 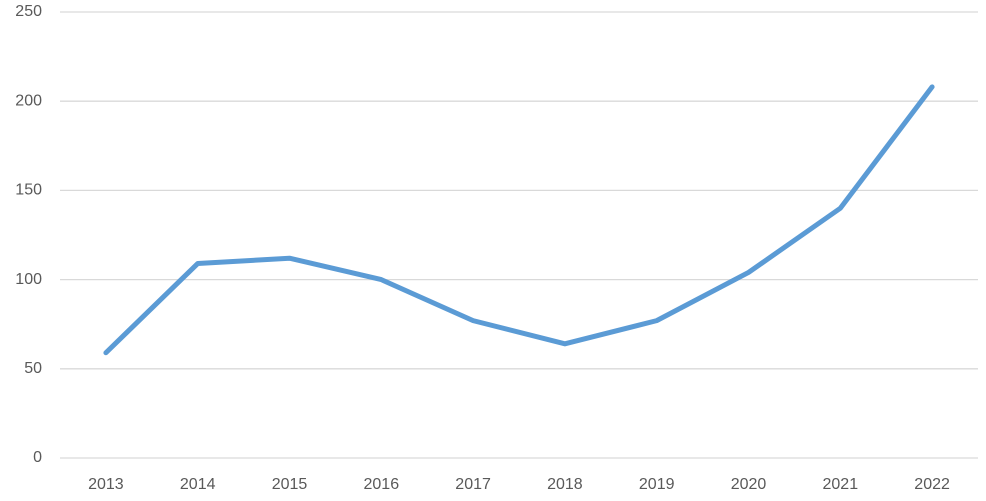 What do you see at coordinates (28, 190) in the screenshot?
I see `y-tick-label: 150` at bounding box center [28, 190].